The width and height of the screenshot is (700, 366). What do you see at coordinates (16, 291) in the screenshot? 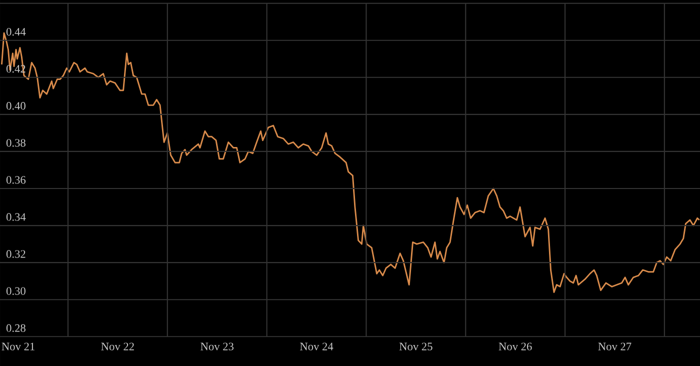
I see `y-tick-label: 0.30` at bounding box center [16, 291].